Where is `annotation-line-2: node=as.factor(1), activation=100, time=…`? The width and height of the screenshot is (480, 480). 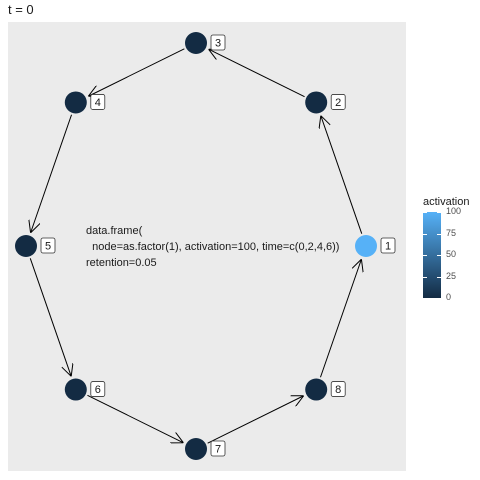
annotation-line-2: node=as.factor(1), activation=100, time=… is located at coordinates (213, 247).